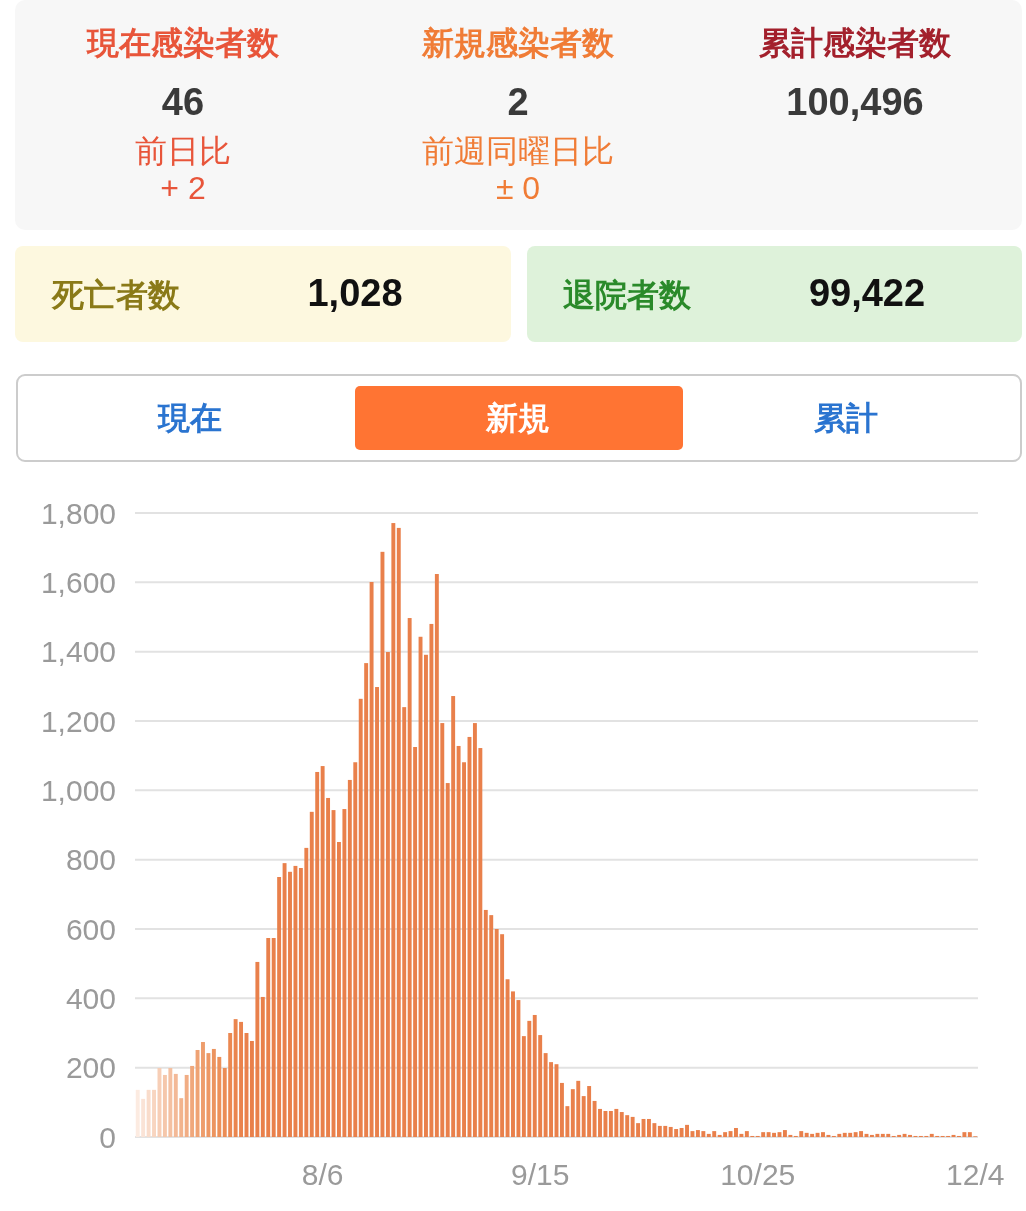 The width and height of the screenshot is (1026, 1211). I want to click on y-tick-label: 1,600, so click(78, 582).